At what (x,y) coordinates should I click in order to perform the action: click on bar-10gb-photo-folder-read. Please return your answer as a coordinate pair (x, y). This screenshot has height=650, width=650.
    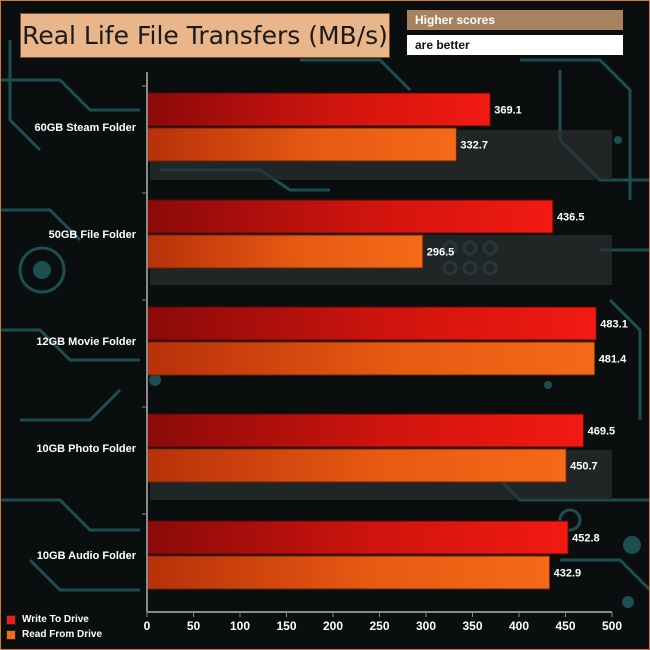
    Looking at the image, I should click on (356, 465).